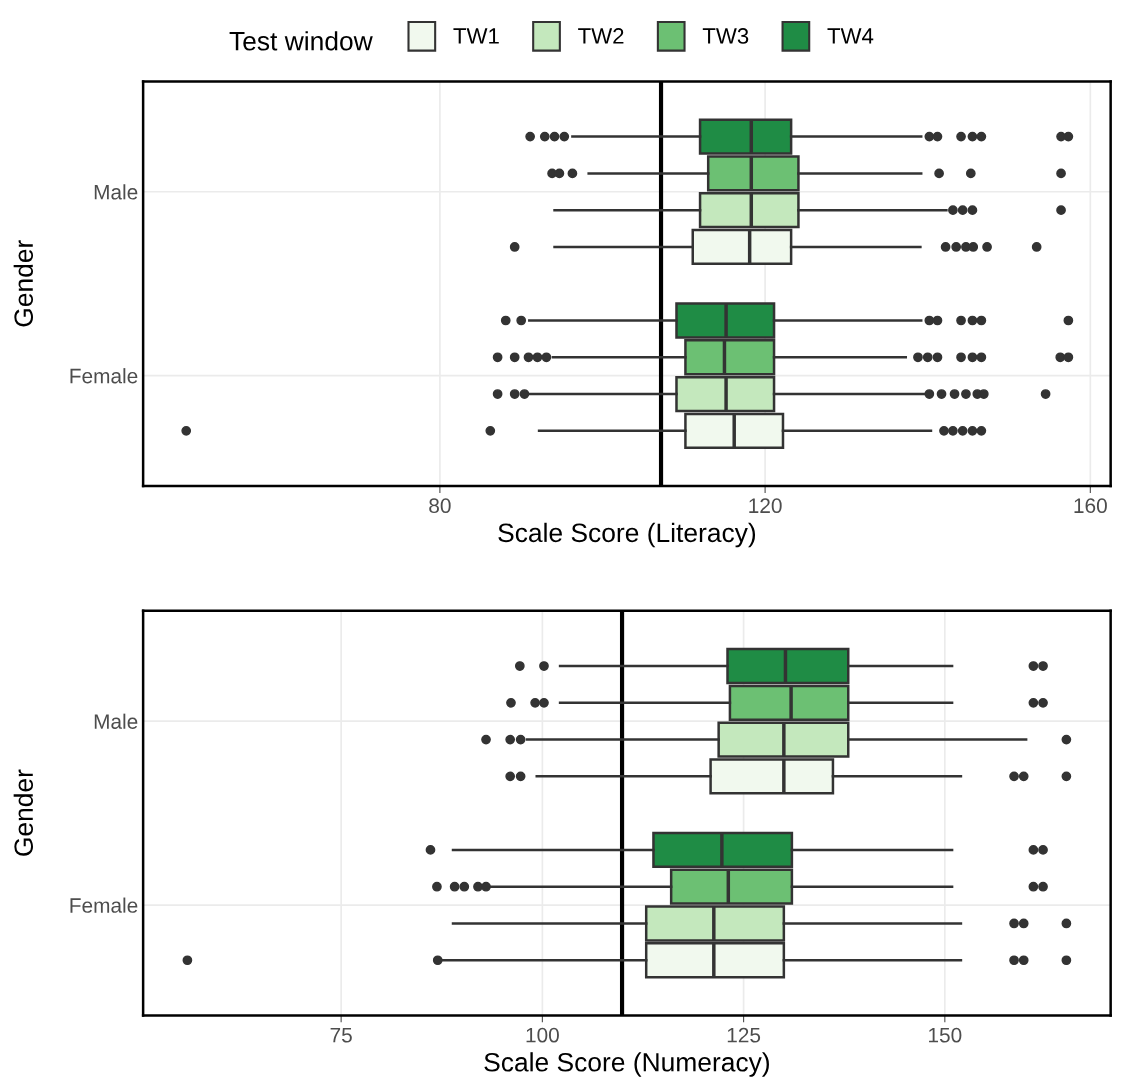 The image size is (1145, 1086). I want to click on legend-label: TW1, so click(476, 36).